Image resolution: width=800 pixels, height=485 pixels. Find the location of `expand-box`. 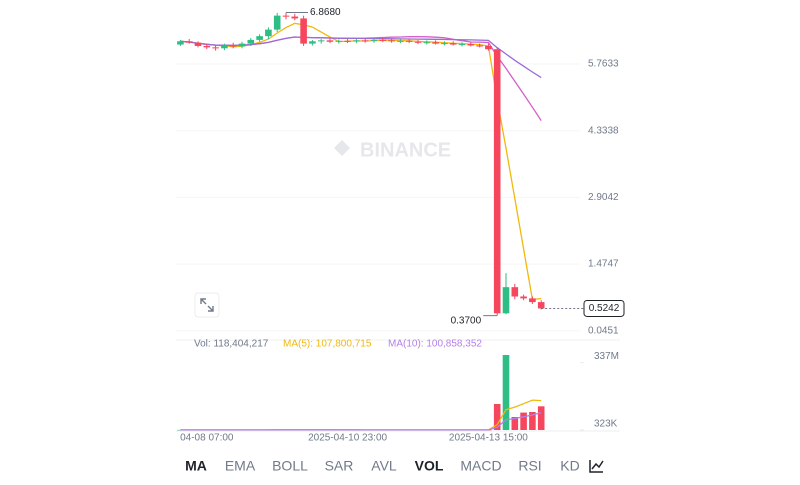

expand-box is located at coordinates (207, 305).